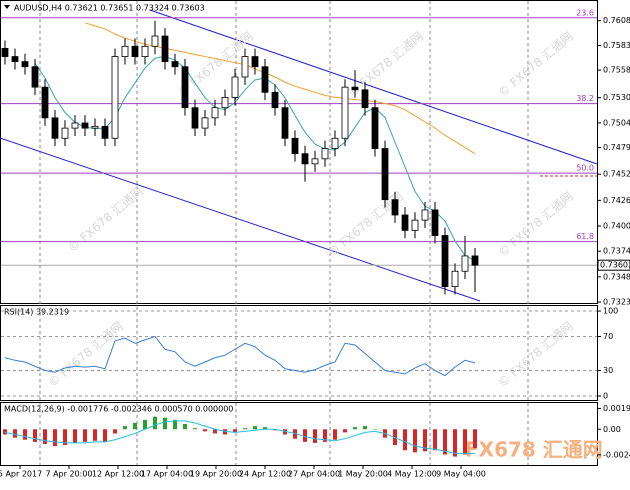 The width and height of the screenshot is (630, 490). I want to click on y-tick-label: 70, so click(608, 336).